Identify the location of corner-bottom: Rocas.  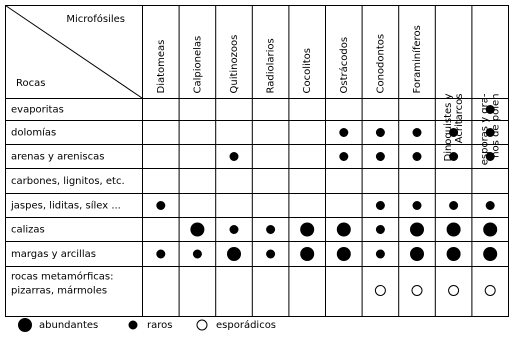
(30, 83).